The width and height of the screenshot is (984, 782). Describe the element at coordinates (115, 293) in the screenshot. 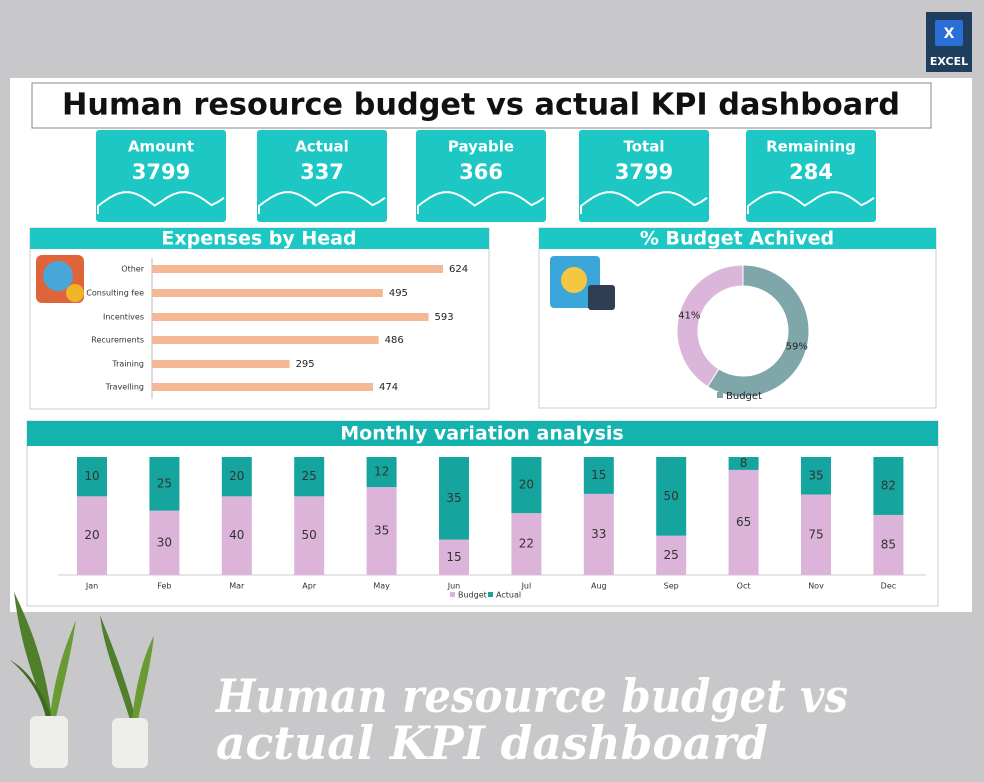

I see `category-label: Consulting fee` at that location.